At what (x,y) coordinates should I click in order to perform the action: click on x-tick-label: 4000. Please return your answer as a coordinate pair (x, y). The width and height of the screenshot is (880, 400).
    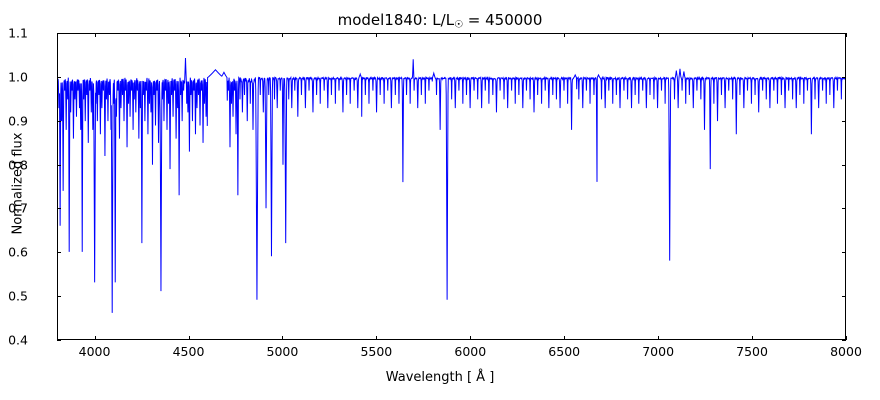
    Looking at the image, I should click on (94, 351).